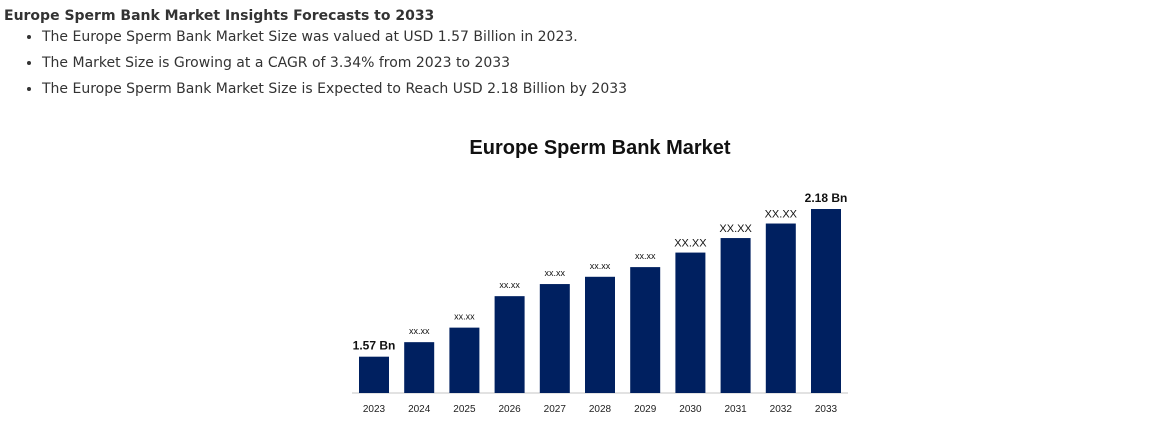 The image size is (1149, 424). I want to click on bar-2024, so click(419, 367).